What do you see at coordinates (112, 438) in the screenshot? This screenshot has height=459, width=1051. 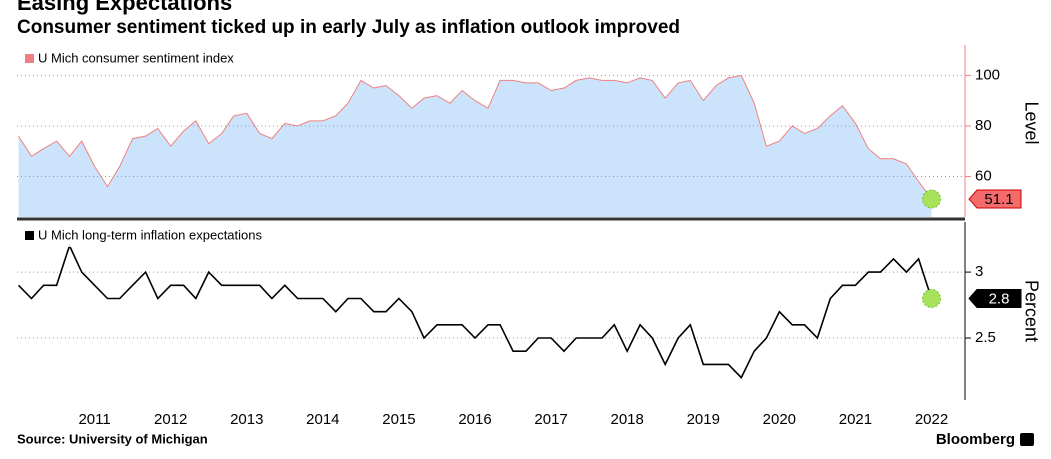 I see `source: Source: University of Michigan` at bounding box center [112, 438].